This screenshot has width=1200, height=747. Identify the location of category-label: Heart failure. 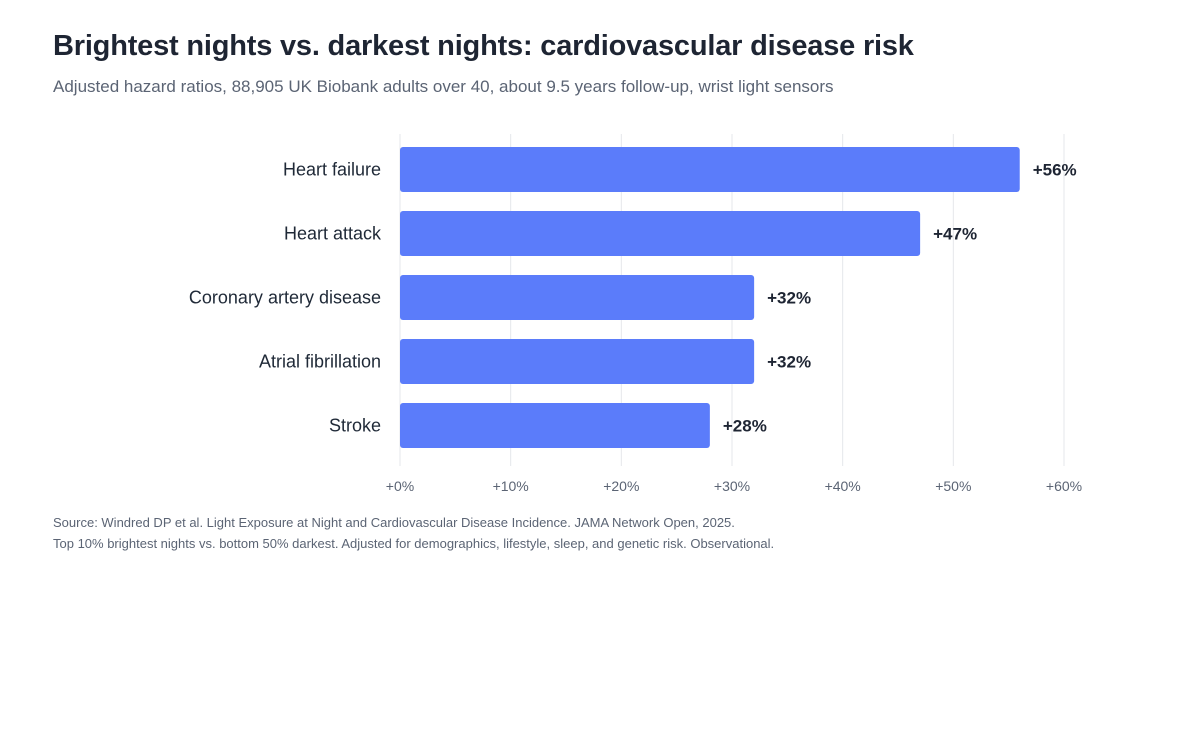
(332, 170).